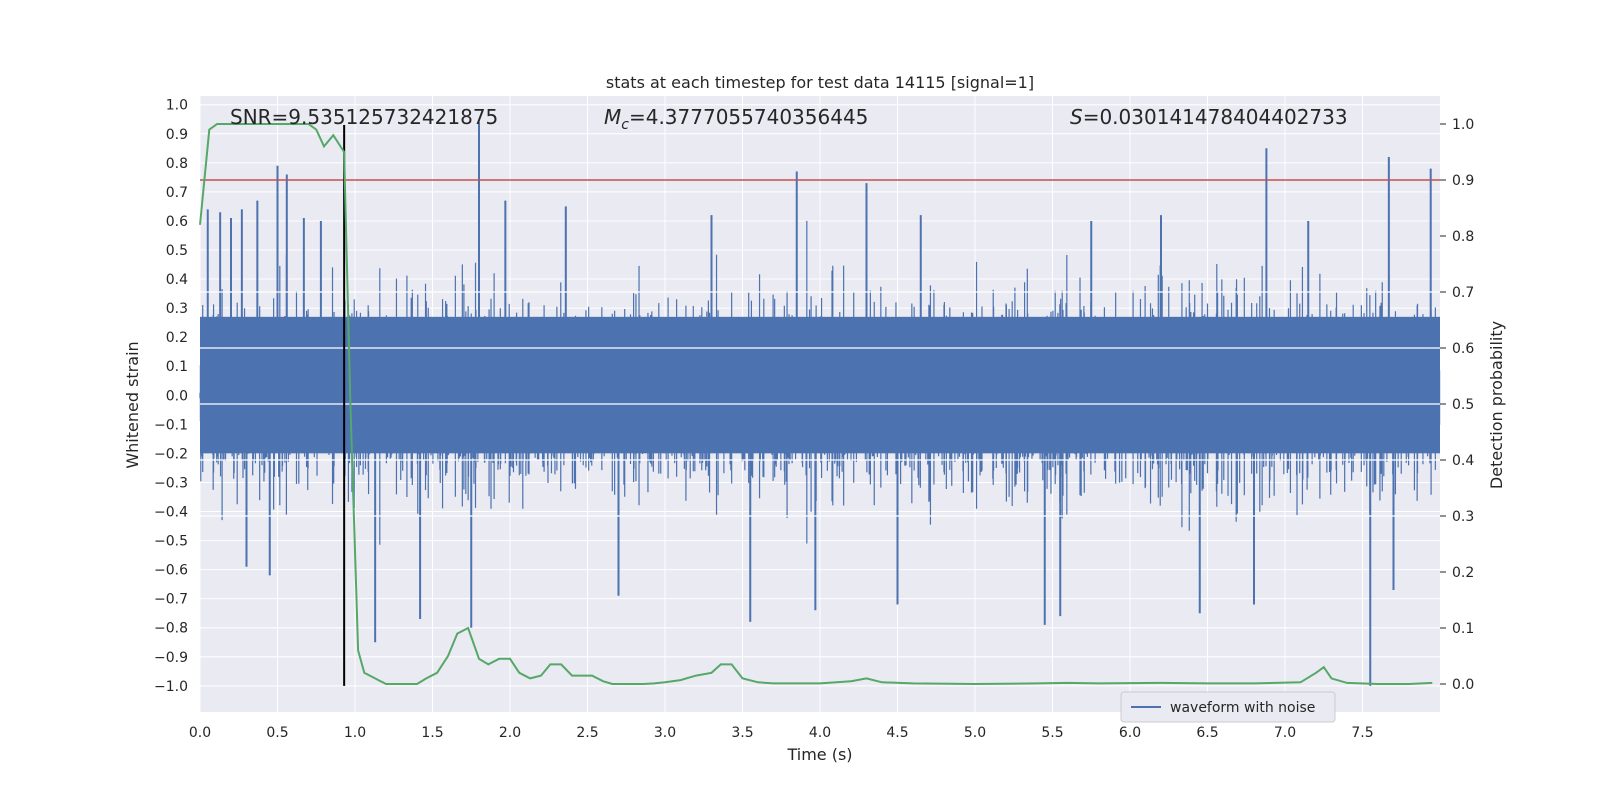 This screenshot has height=800, width=1600. Describe the element at coordinates (432, 733) in the screenshot. I see `x-tick-label: 1.5` at that location.